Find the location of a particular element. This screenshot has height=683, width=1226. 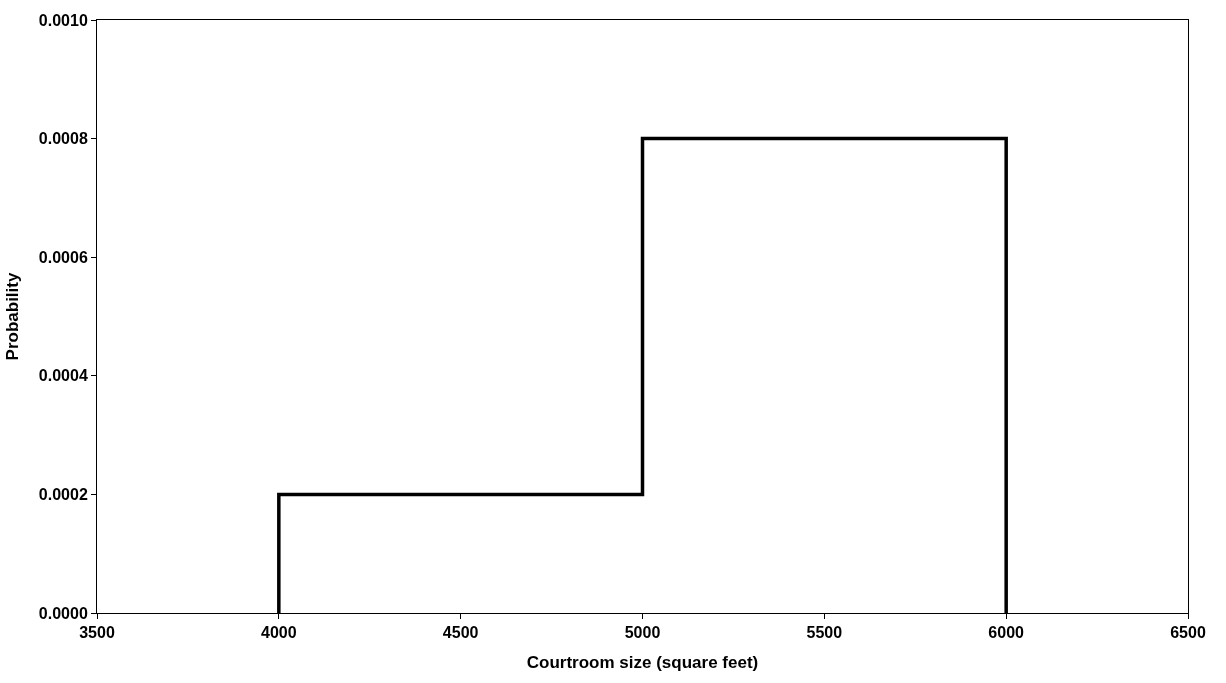

x-tick-label: 4000 is located at coordinates (279, 633).